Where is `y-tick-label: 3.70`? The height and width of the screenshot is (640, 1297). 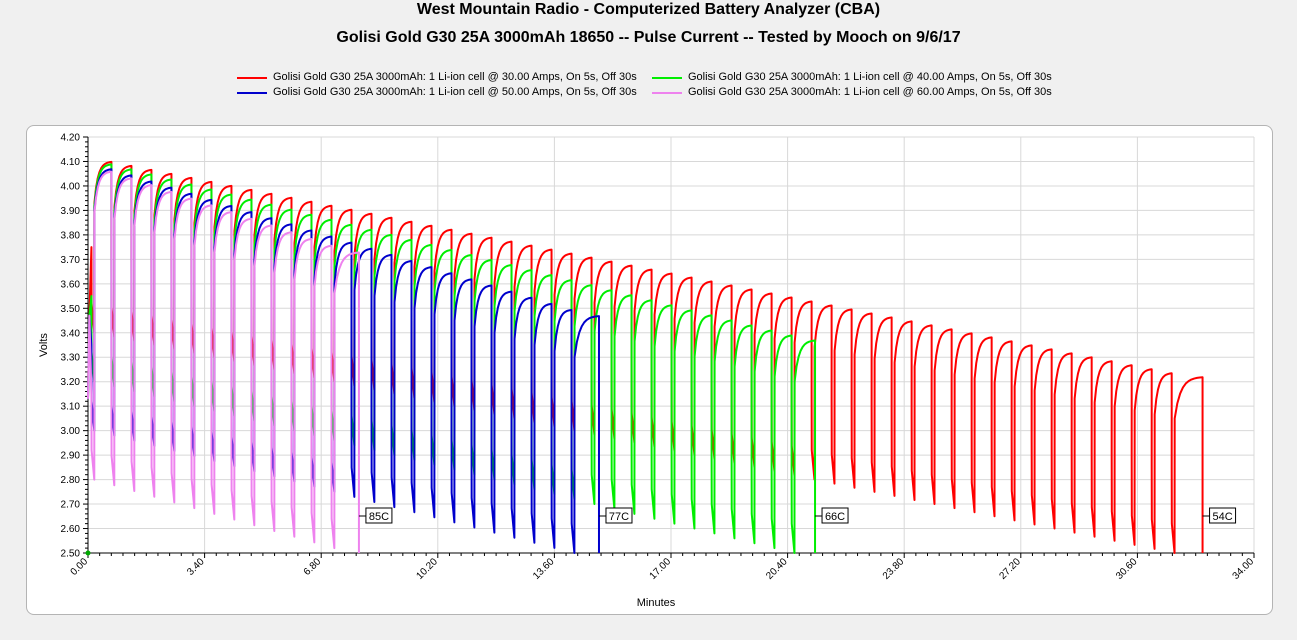
y-tick-label: 3.70 is located at coordinates (71, 260).